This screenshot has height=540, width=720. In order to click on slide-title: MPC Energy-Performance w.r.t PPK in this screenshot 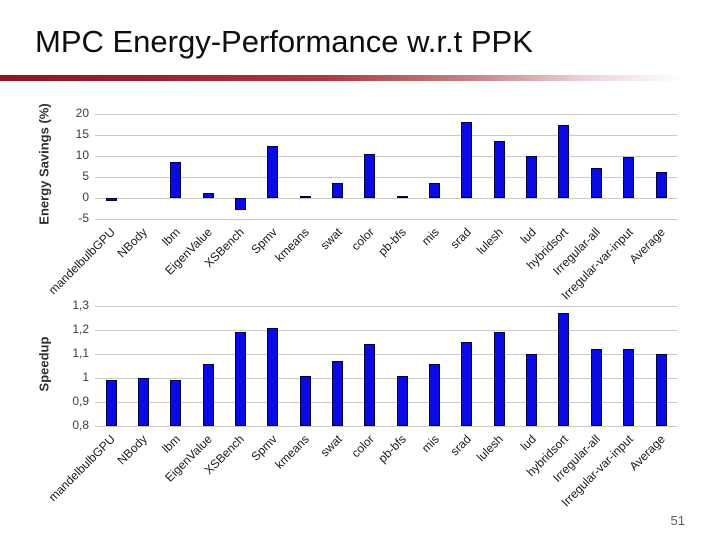, I will do `click(284, 41)`.